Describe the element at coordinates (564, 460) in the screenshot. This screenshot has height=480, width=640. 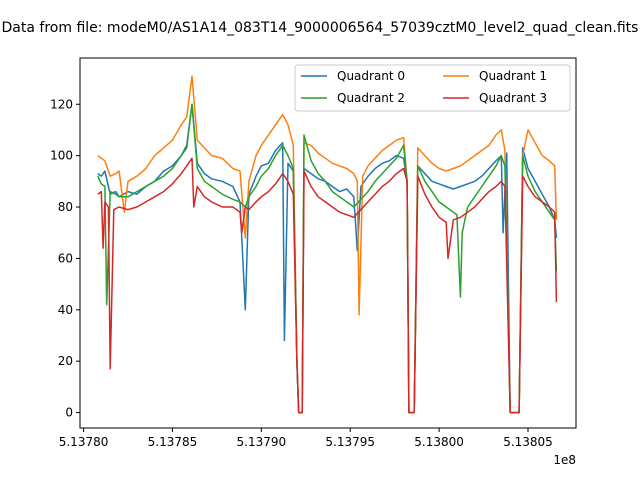
I see `x-axis-offset-label: 1e8` at that location.